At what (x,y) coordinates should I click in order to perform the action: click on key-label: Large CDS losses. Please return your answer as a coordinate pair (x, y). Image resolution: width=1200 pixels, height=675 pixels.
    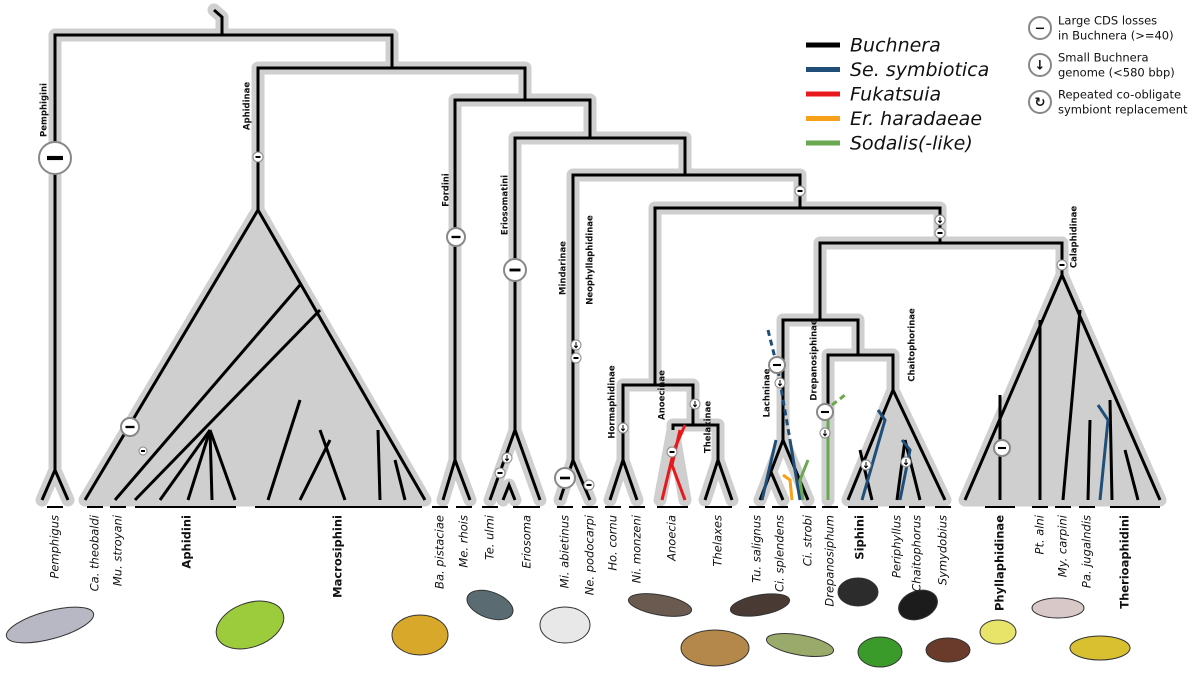
    Looking at the image, I should click on (1107, 21).